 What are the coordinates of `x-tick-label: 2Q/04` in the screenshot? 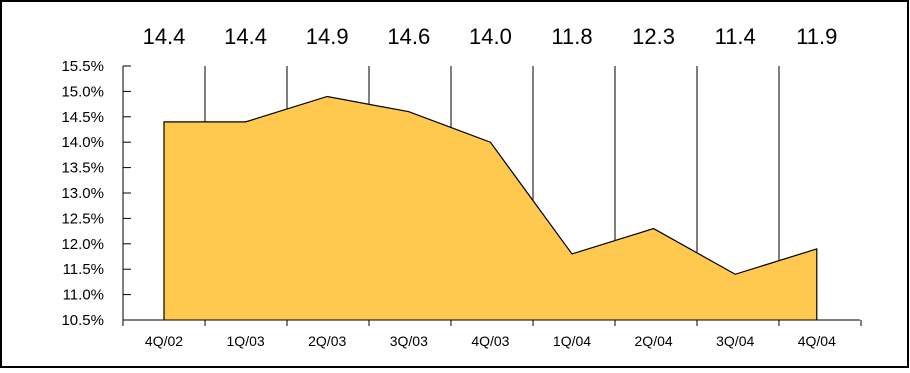 It's located at (654, 341).